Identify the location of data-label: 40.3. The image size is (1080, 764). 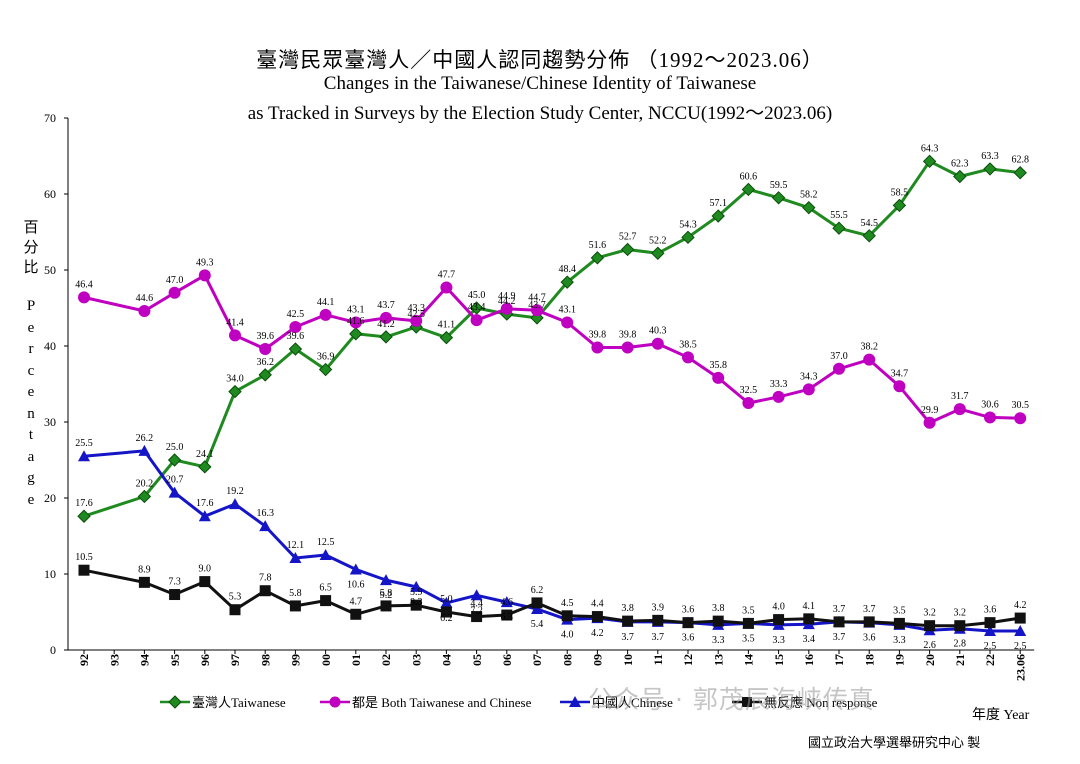
(658, 331).